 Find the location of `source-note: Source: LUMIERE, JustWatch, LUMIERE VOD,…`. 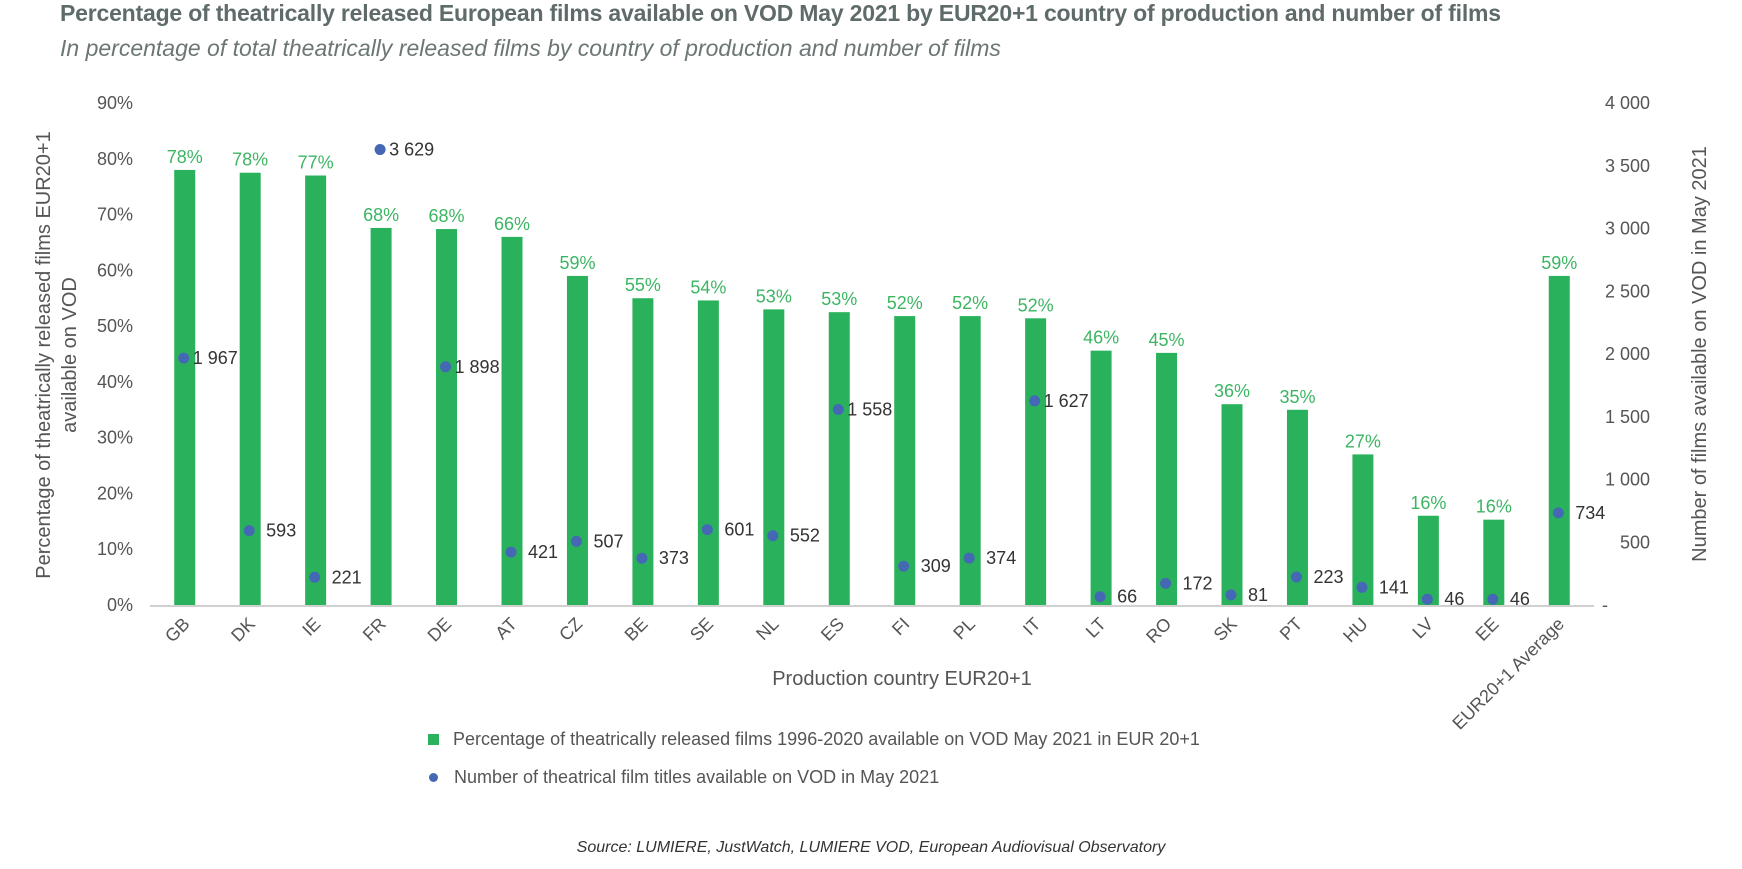

source-note: Source: LUMIERE, JustWatch, LUMIERE VOD,… is located at coordinates (871, 847).